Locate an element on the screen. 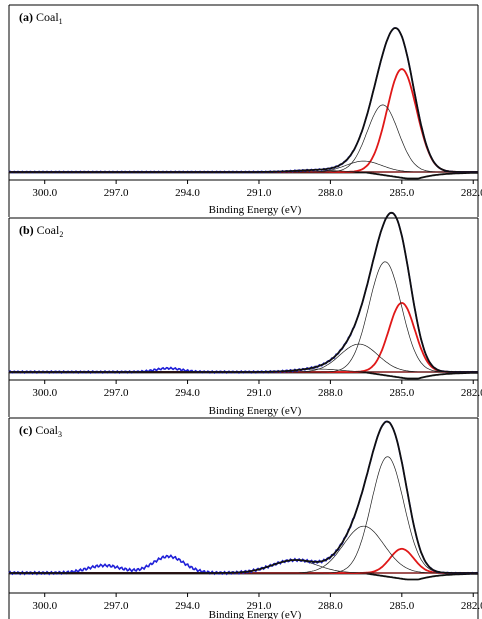 The image size is (482, 619). panel-title: (a) Coal1 is located at coordinates (41, 18).